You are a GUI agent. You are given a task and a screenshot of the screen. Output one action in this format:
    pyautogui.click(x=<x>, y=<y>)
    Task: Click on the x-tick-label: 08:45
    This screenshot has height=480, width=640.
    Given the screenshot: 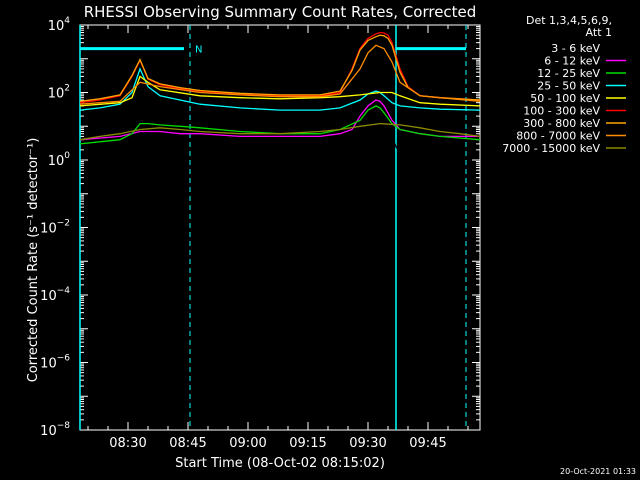 What is the action you would take?
    pyautogui.click(x=187, y=443)
    